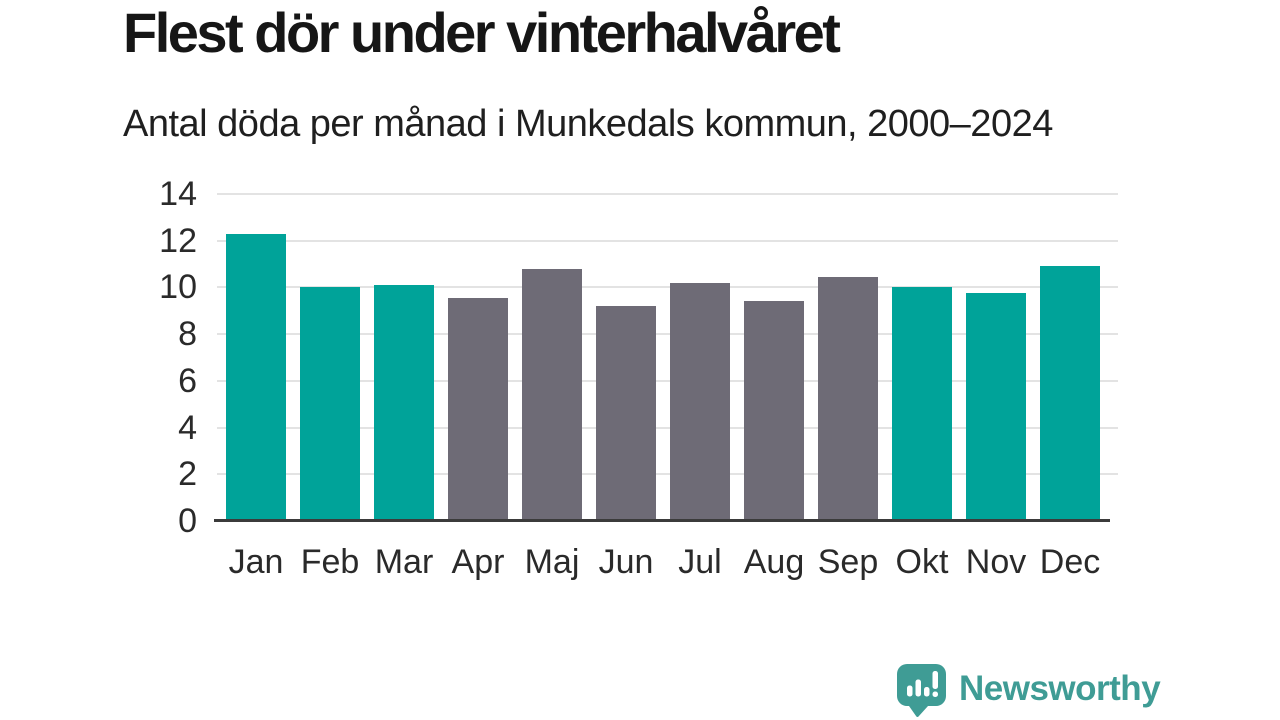 The height and width of the screenshot is (720, 1280). I want to click on bar-okt, so click(922, 404).